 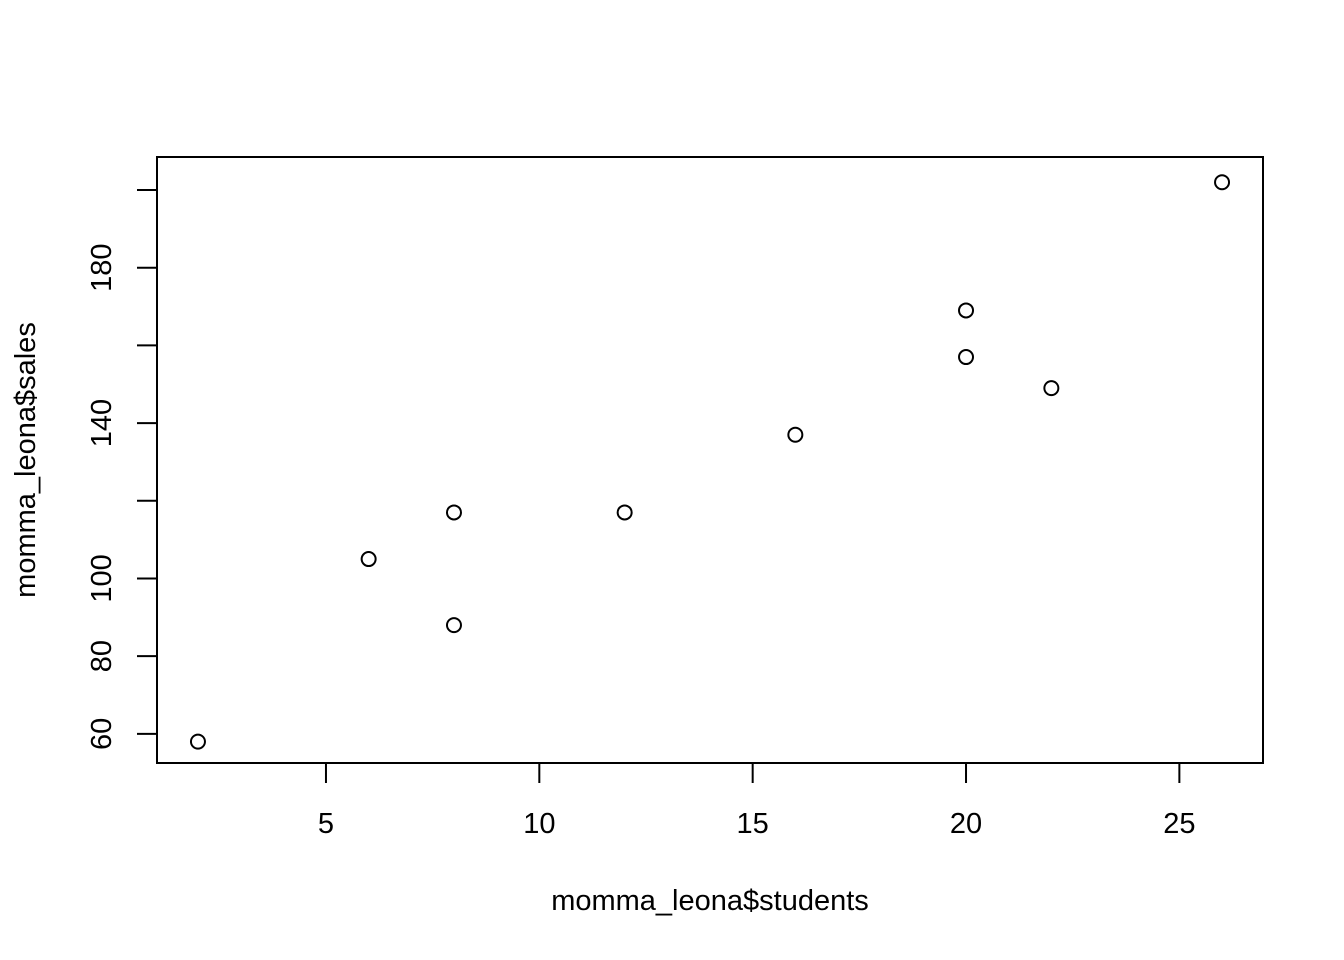 I want to click on x-axis: 5 10 15 20 25, so click(x=757, y=801).